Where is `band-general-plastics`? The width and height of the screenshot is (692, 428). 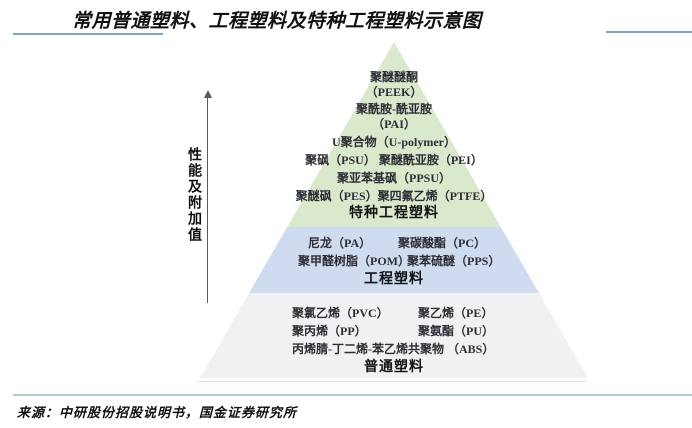 band-general-plastics is located at coordinates (394, 335).